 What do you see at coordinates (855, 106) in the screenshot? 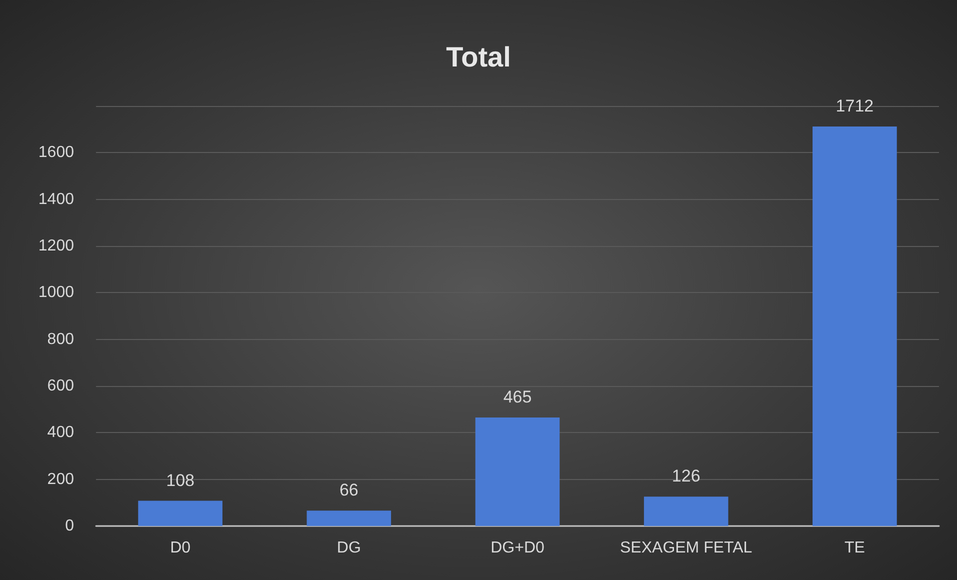
I see `data-label: 1712` at bounding box center [855, 106].